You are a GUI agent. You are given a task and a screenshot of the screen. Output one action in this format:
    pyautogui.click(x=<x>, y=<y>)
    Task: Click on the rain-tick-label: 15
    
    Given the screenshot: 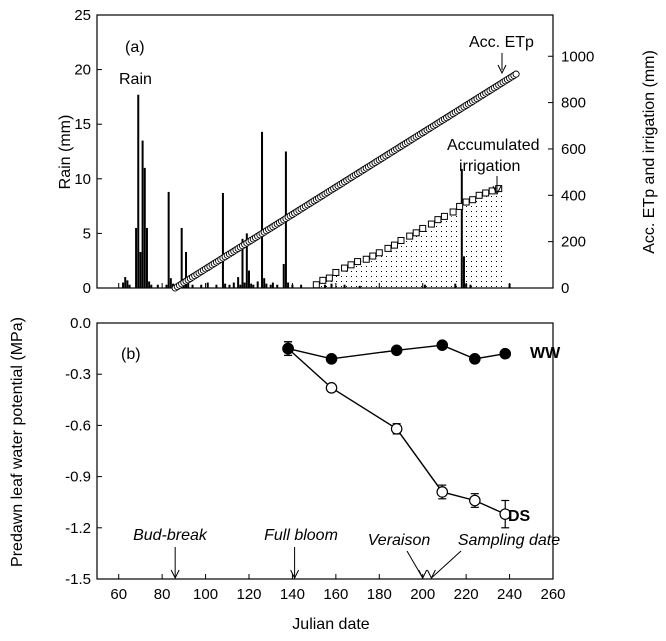 What is the action you would take?
    pyautogui.click(x=82, y=124)
    